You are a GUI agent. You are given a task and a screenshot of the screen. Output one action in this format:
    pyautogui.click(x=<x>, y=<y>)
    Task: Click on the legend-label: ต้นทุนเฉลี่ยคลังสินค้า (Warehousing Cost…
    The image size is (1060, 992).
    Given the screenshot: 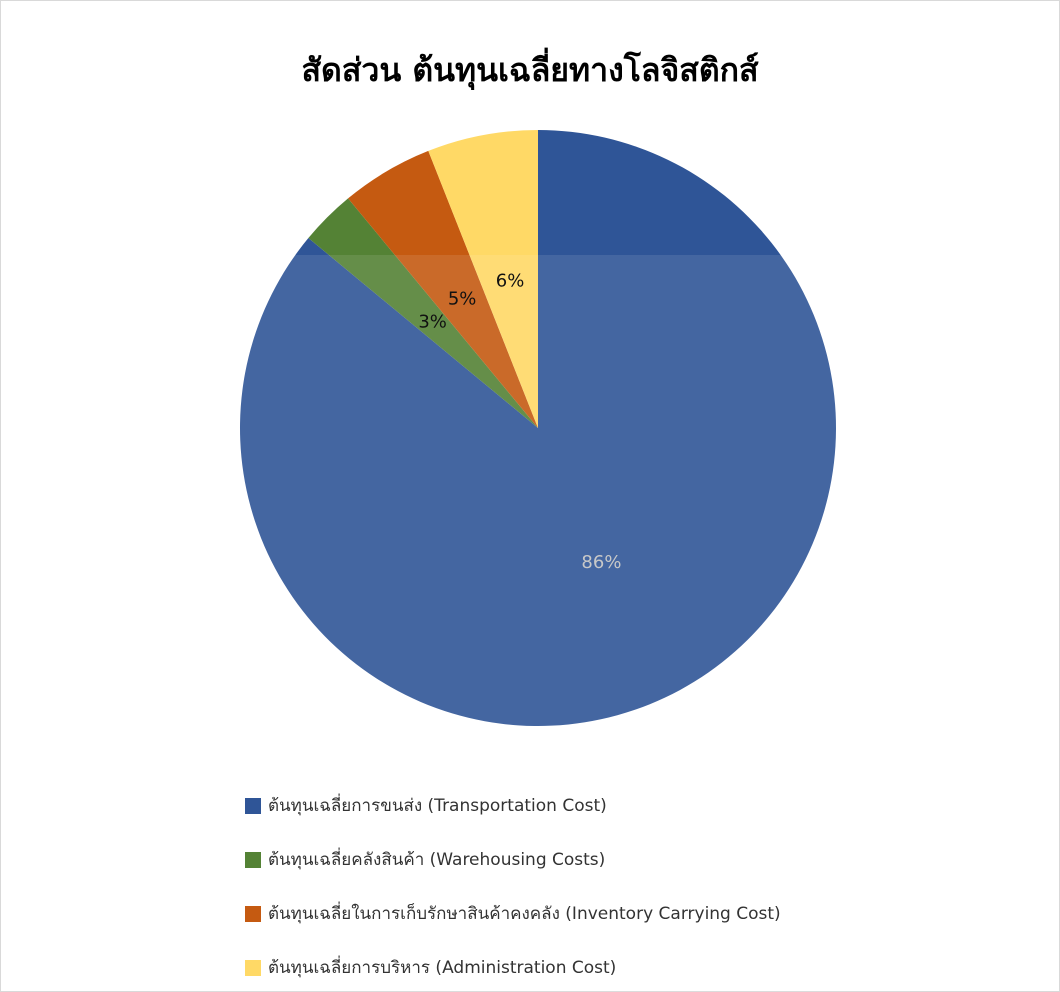 What is the action you would take?
    pyautogui.click(x=436, y=858)
    